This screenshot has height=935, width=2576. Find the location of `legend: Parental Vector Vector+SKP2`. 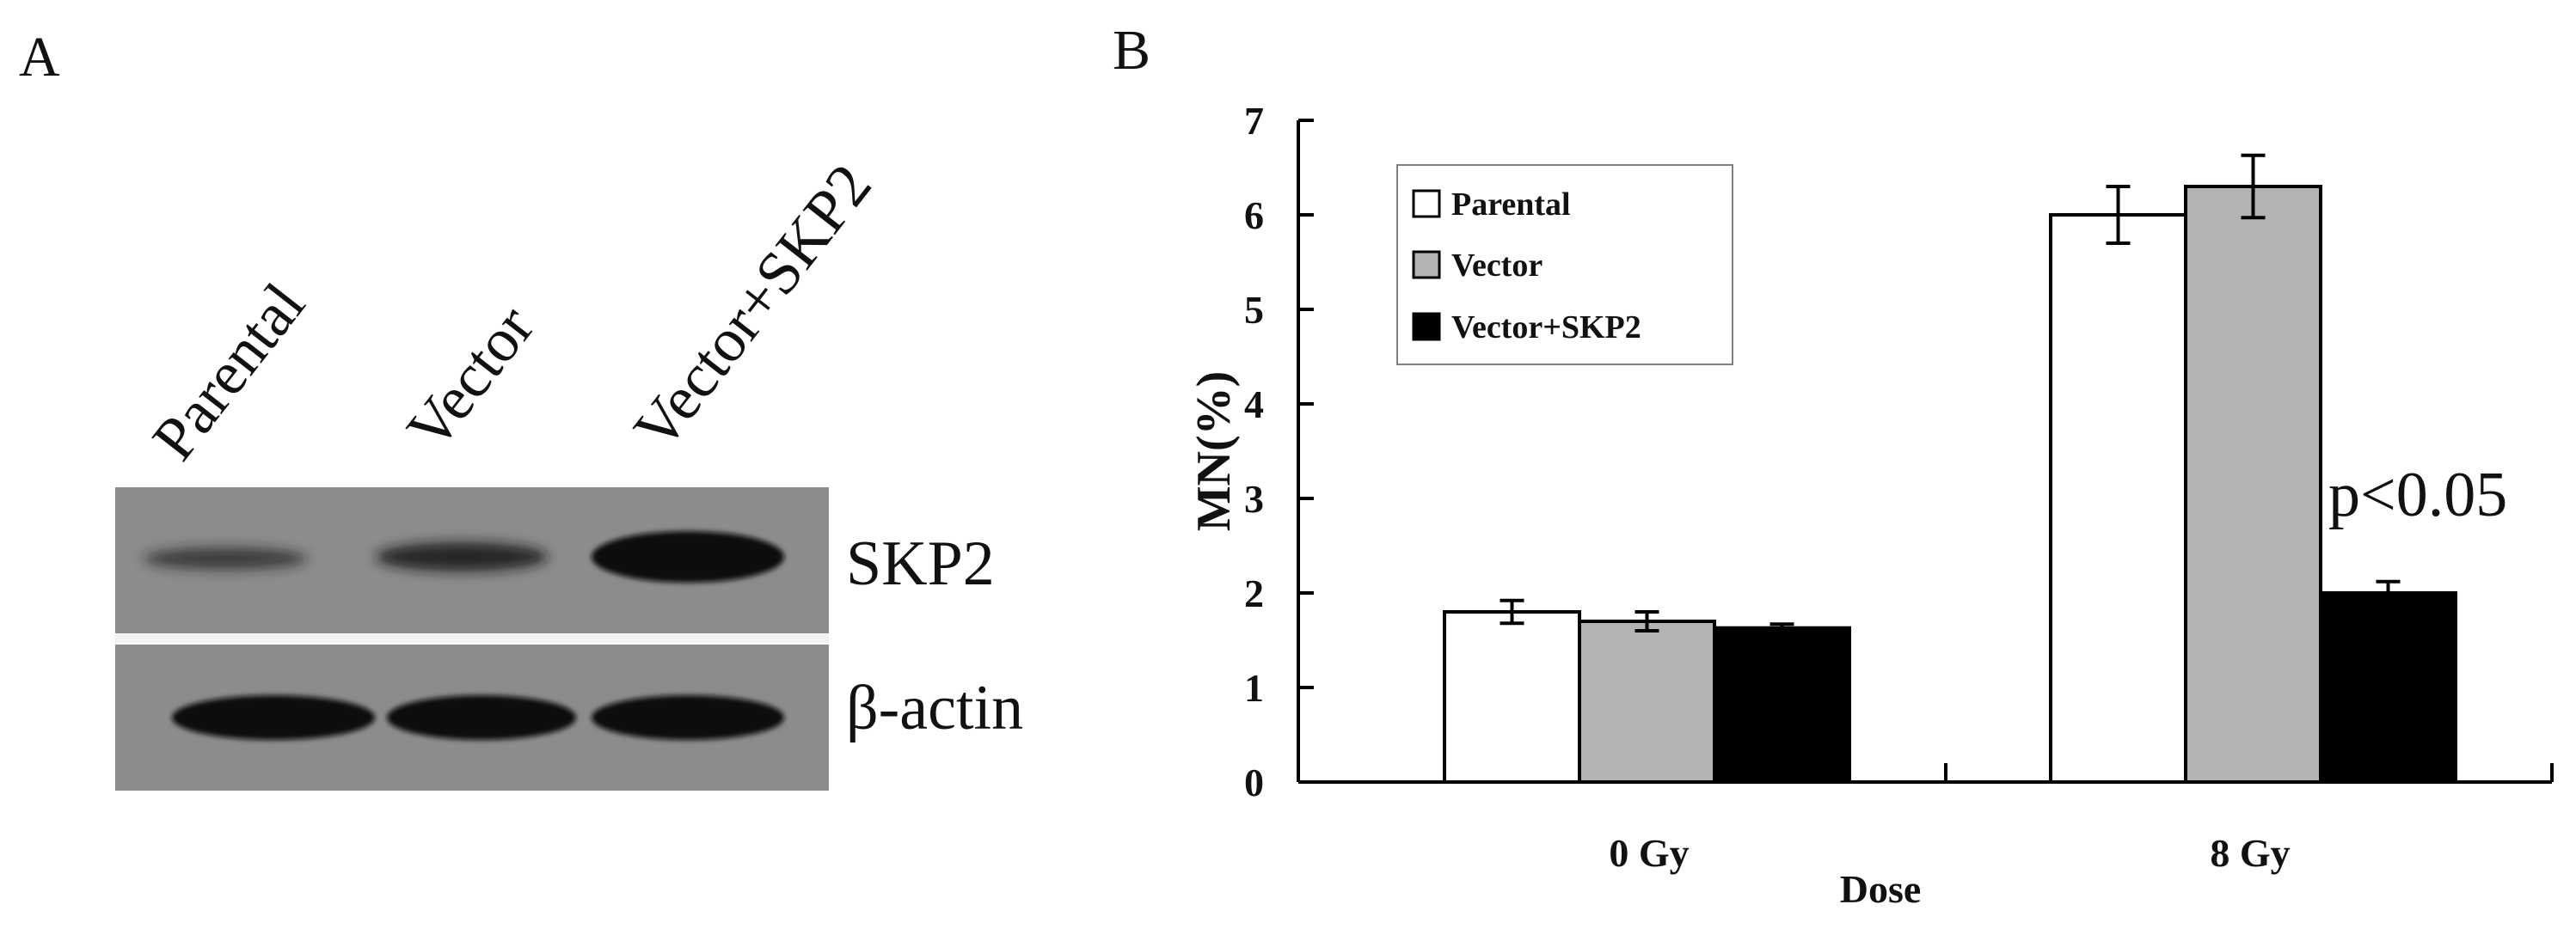

legend: Parental Vector Vector+SKP2 is located at coordinates (1564, 264).